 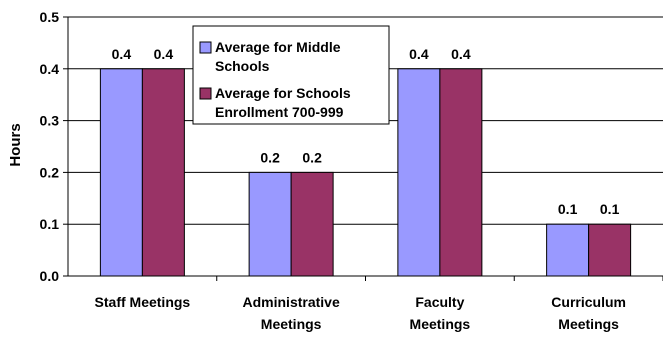 I want to click on legend-box, so click(x=291, y=75).